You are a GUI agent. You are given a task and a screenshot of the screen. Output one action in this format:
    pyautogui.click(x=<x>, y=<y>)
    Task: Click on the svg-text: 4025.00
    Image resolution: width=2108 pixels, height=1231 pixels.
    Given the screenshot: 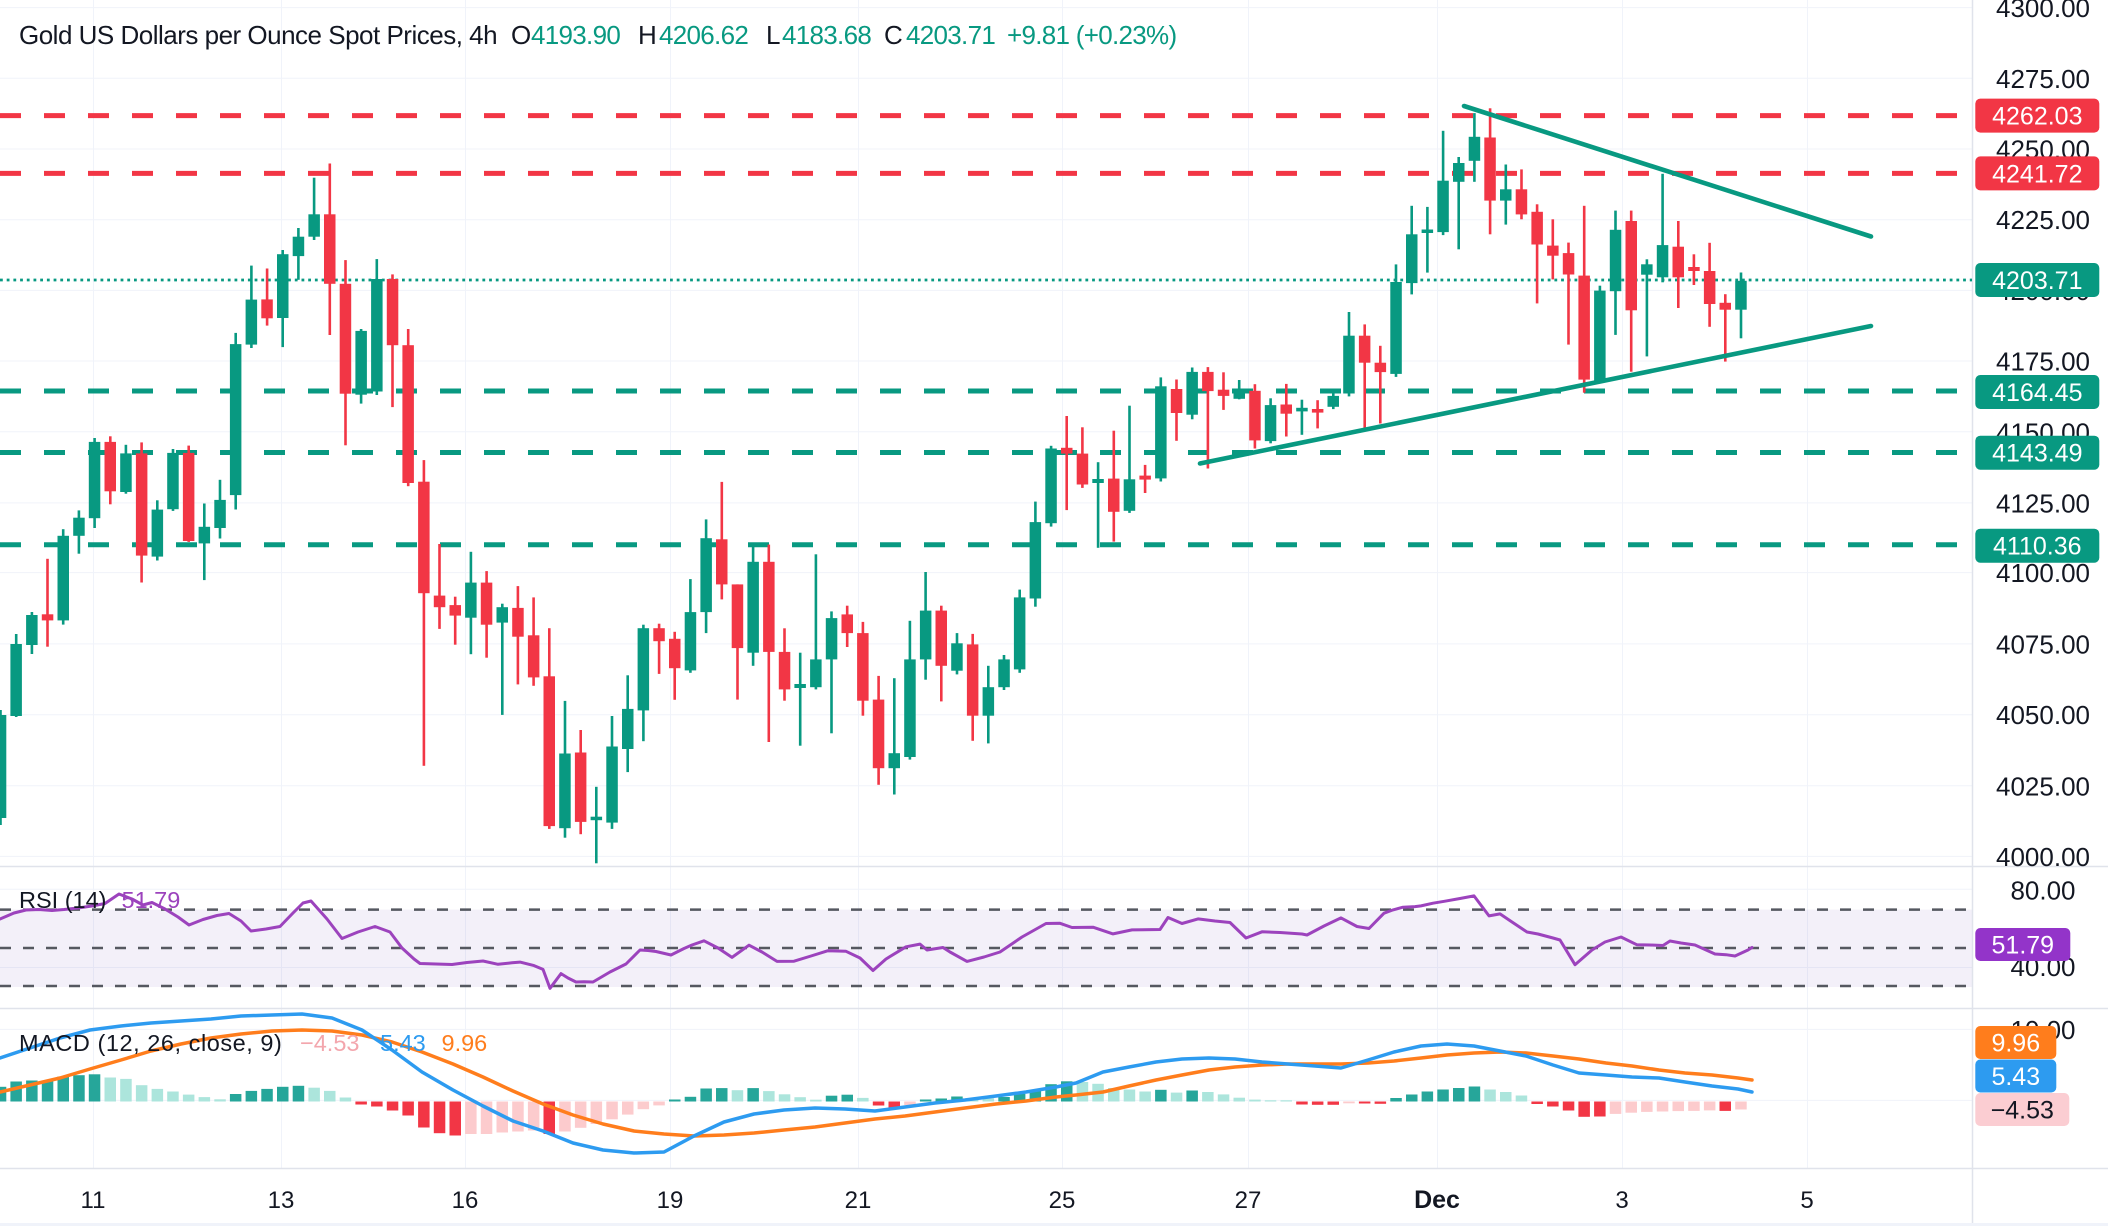 What is the action you would take?
    pyautogui.click(x=2043, y=786)
    